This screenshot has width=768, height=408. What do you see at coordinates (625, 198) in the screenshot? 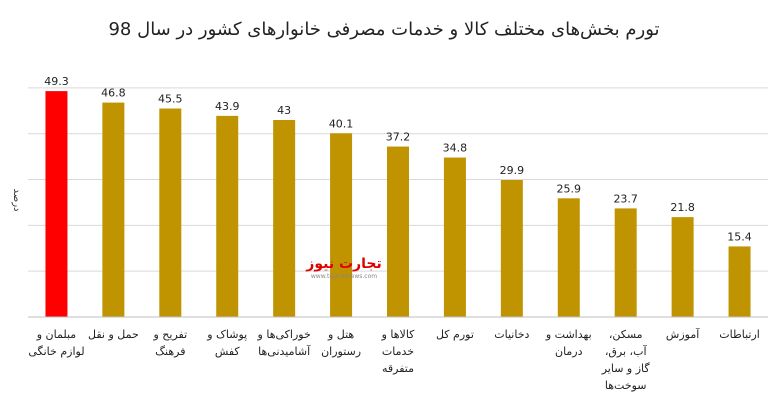
I see `value-label: 23.7` at bounding box center [625, 198].